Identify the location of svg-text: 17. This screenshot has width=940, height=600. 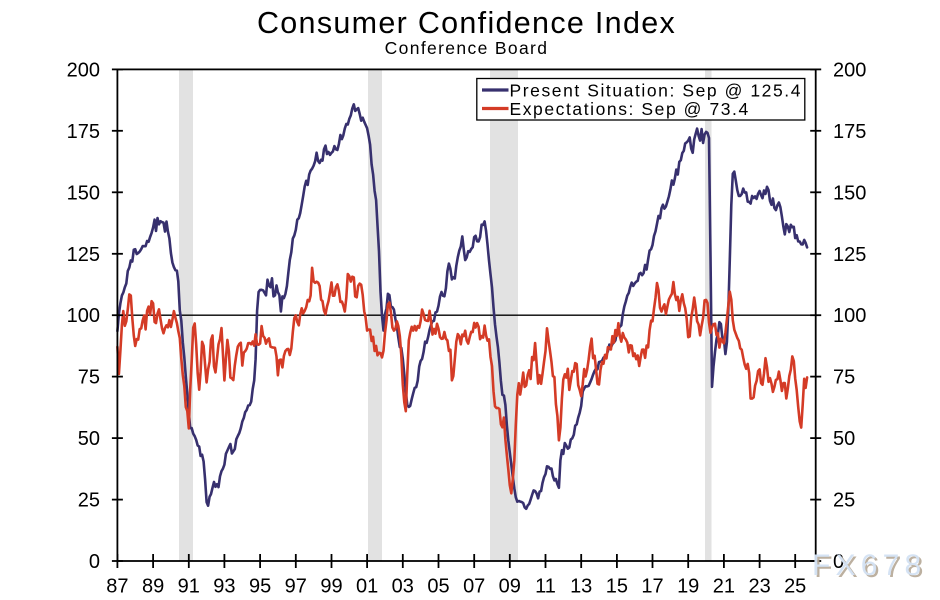
(652, 587).